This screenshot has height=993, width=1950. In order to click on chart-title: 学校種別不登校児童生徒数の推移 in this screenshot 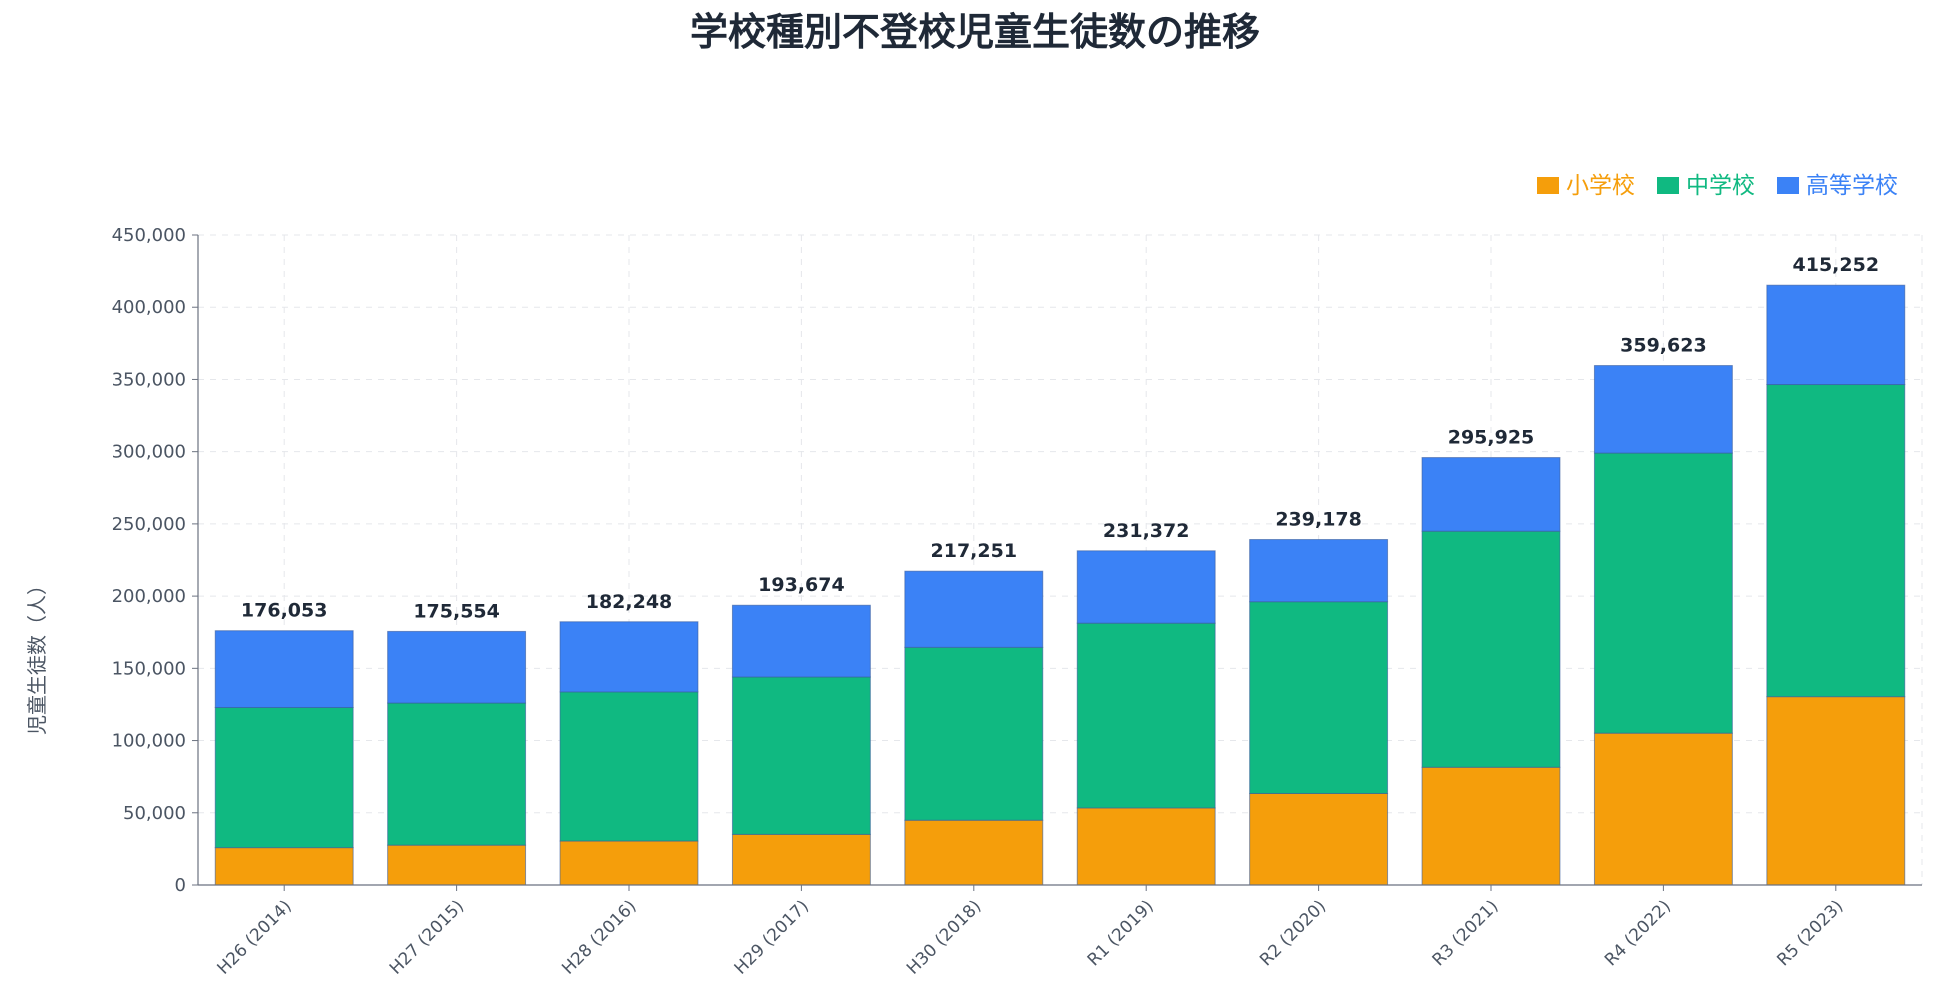, I will do `click(975, 32)`.